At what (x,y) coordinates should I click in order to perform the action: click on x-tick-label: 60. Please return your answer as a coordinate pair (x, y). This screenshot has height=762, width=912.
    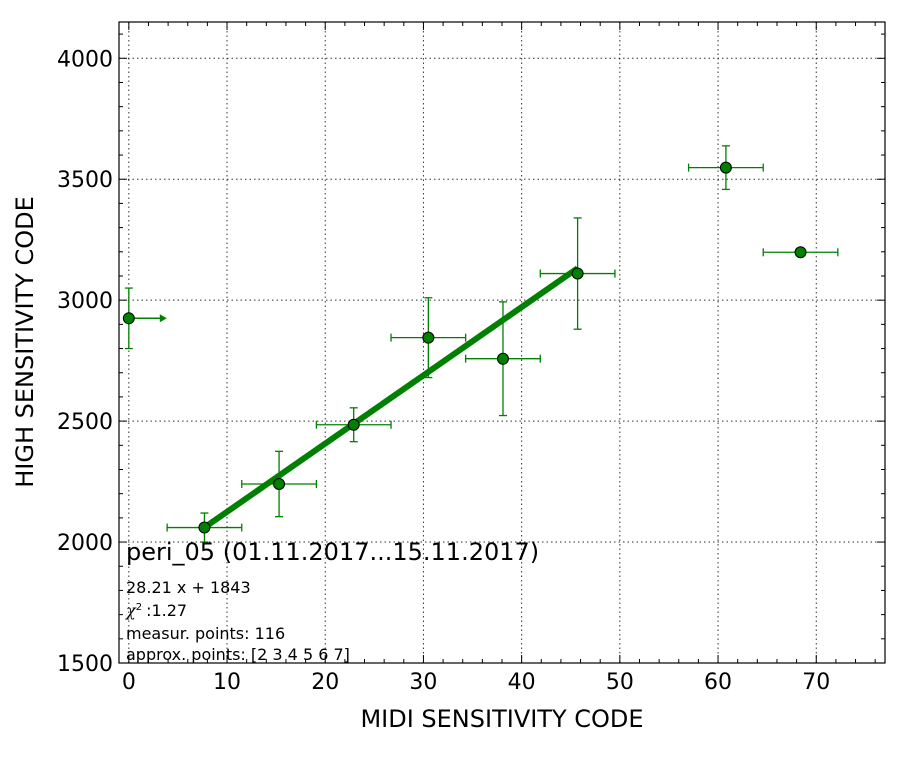
    Looking at the image, I should click on (718, 682).